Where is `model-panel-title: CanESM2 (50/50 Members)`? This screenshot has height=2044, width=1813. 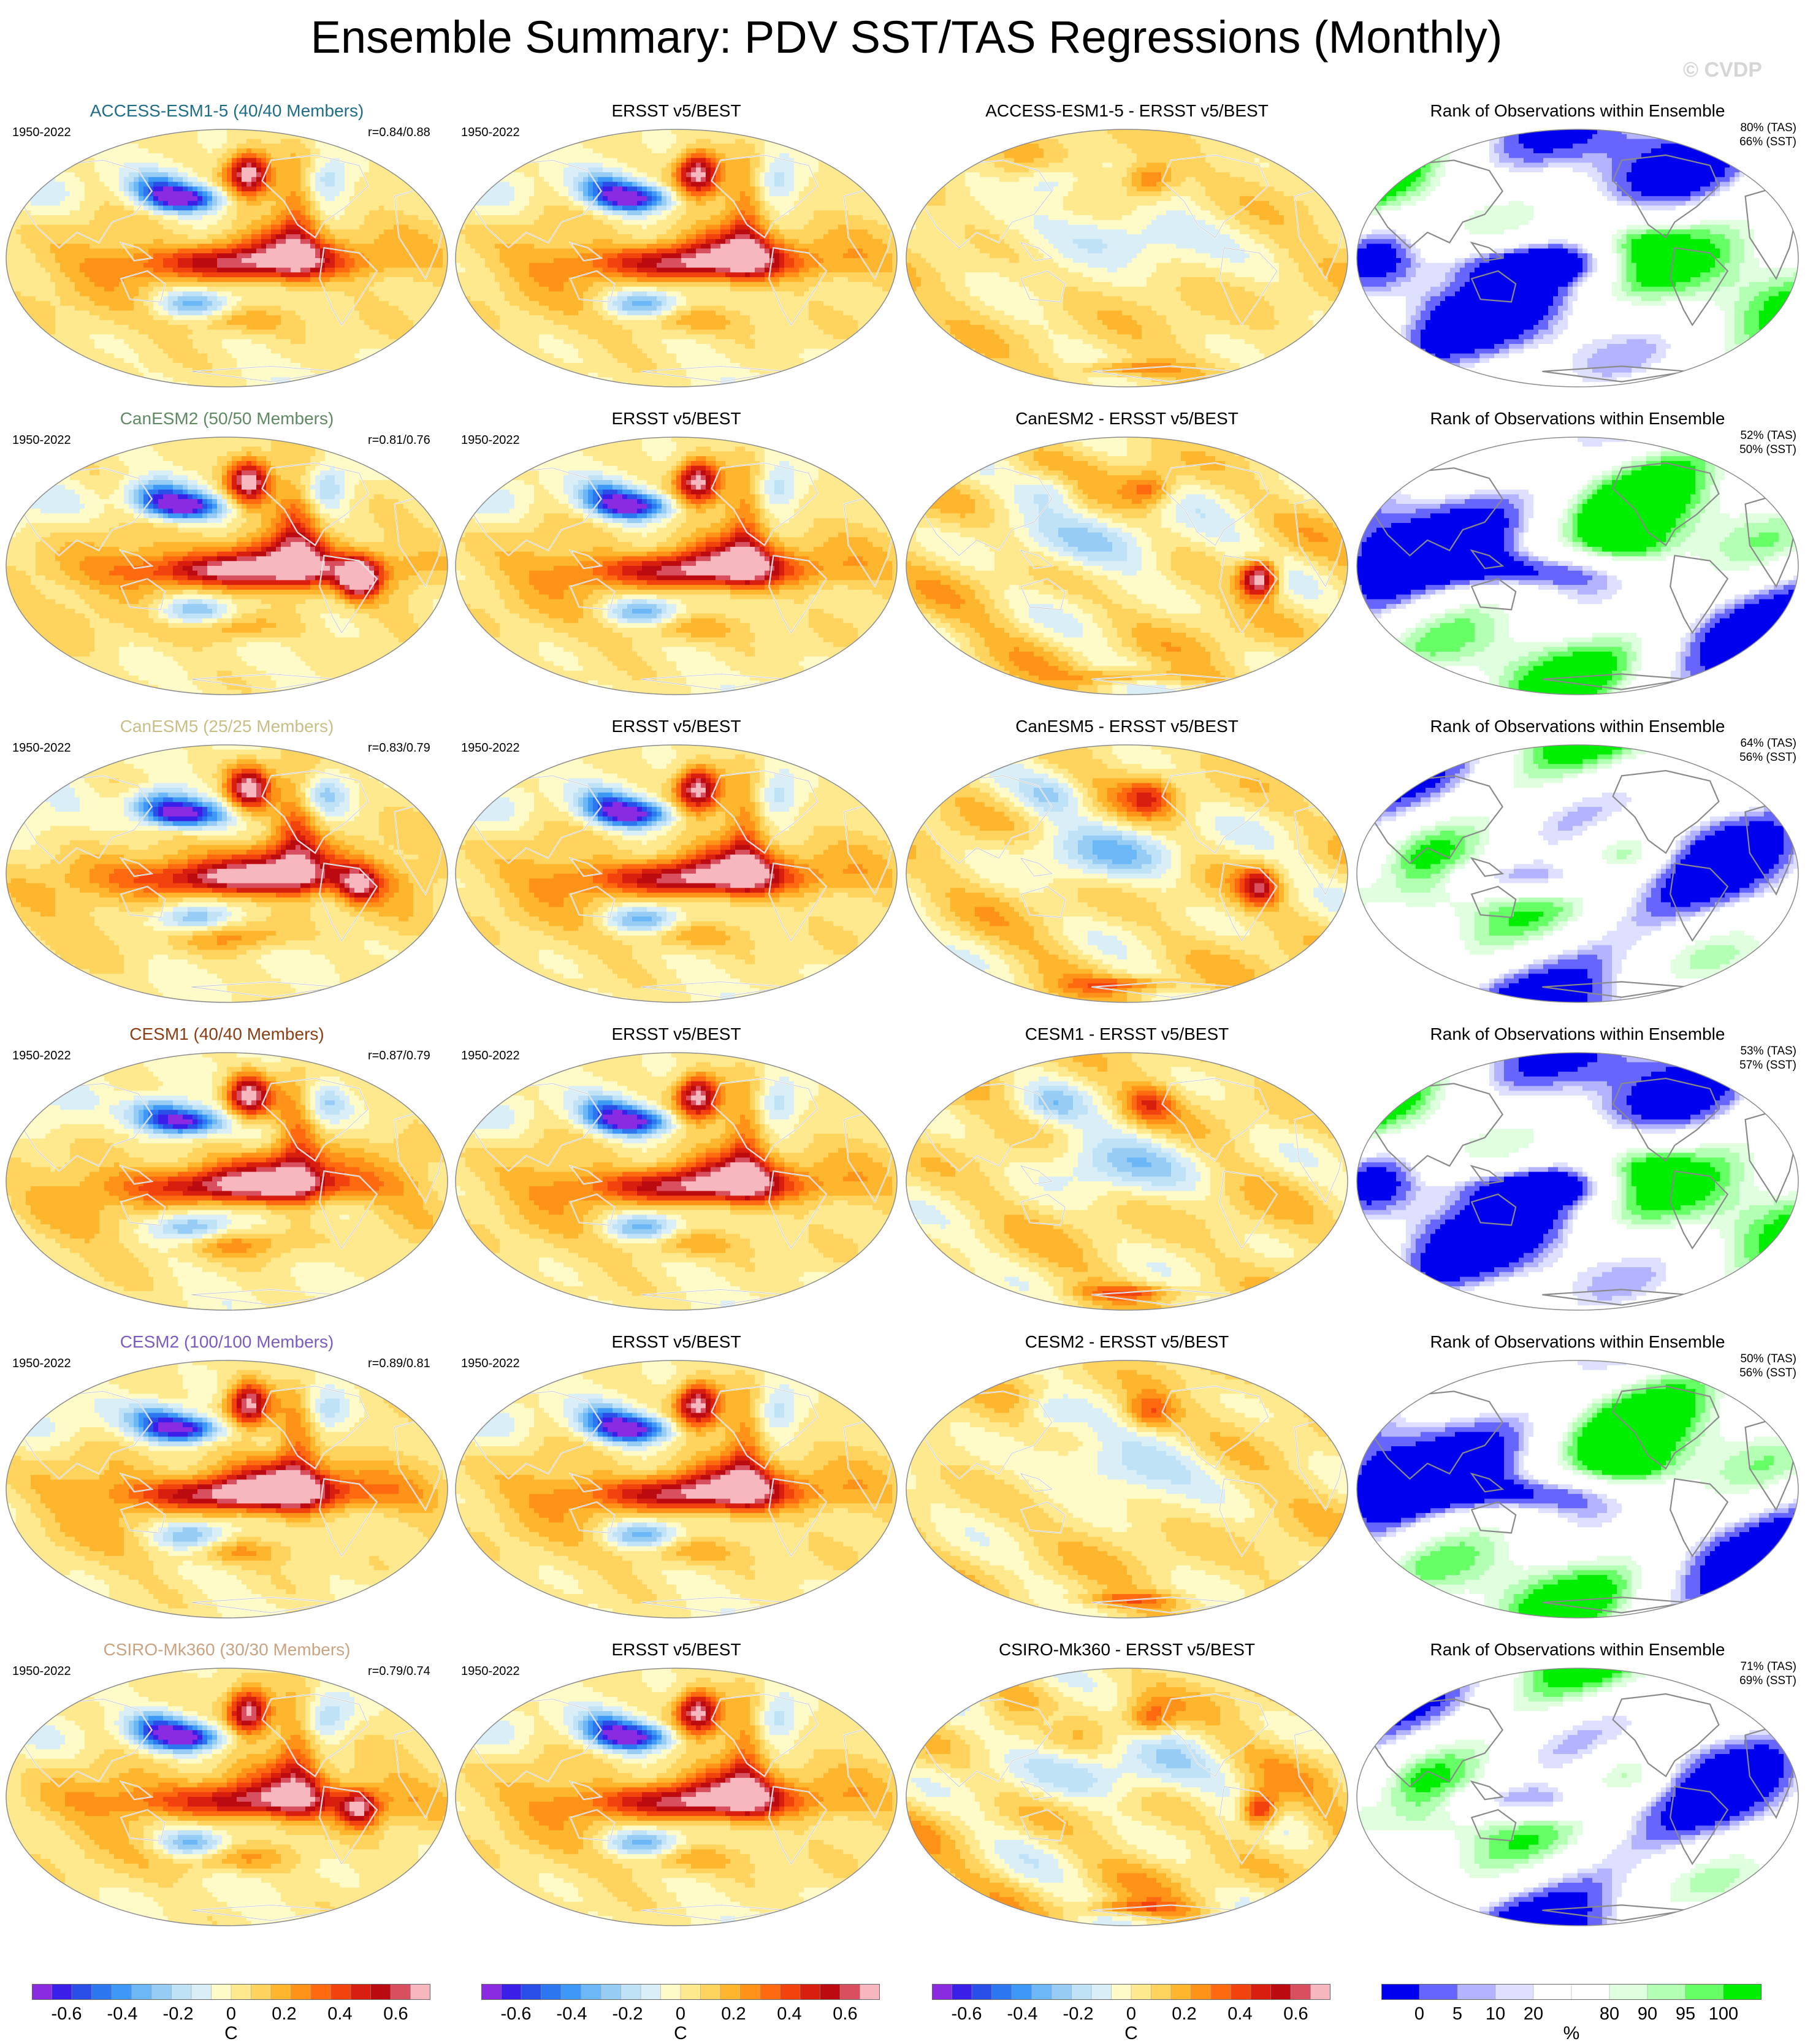 model-panel-title: CanESM2 (50/50 Members) is located at coordinates (227, 419).